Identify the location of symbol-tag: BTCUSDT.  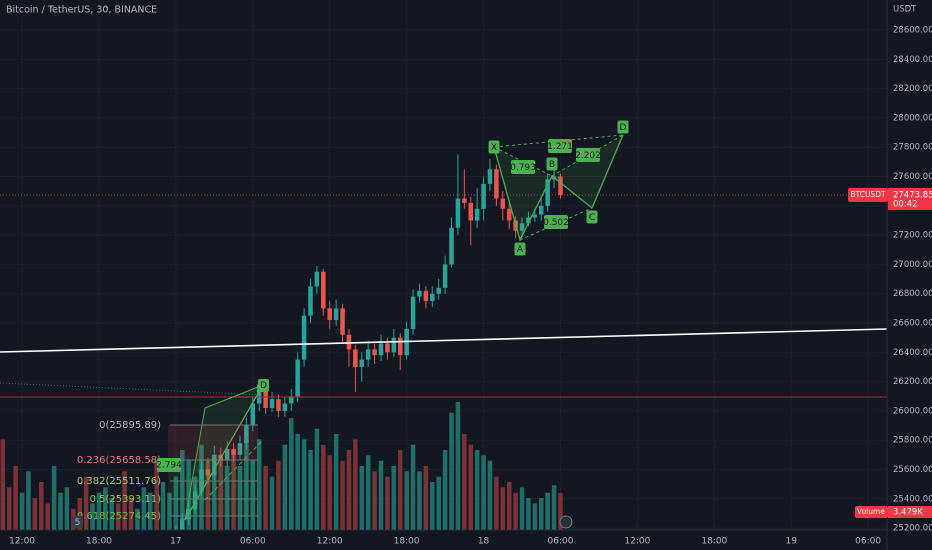
(868, 194).